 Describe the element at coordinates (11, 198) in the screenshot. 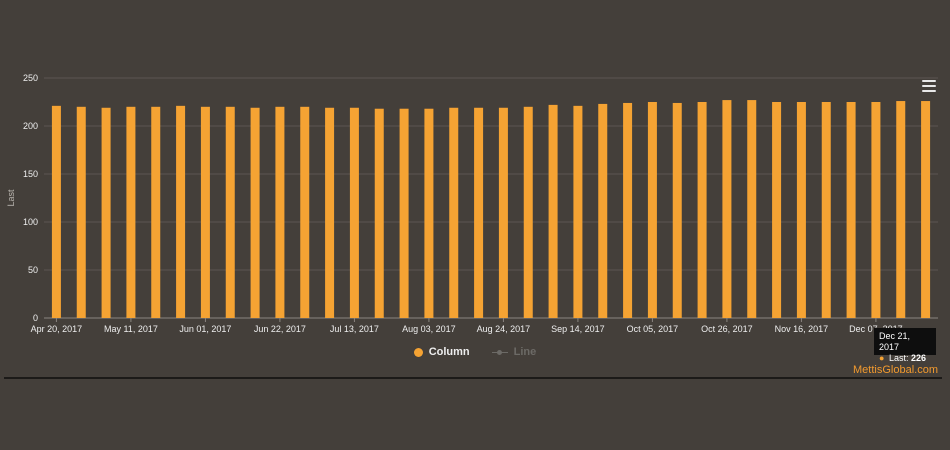

I see `y-axis-title: Last` at that location.